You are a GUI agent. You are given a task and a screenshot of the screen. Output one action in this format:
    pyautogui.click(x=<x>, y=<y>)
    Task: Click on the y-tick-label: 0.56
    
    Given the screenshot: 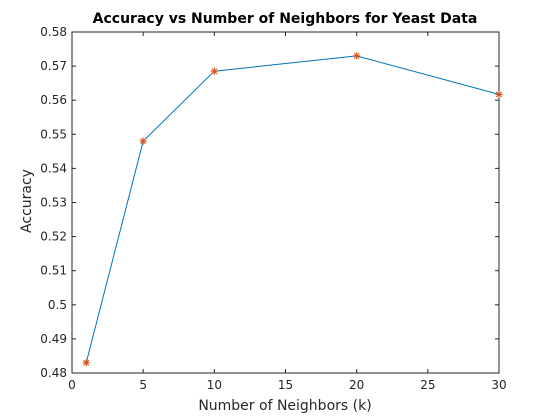 What is the action you would take?
    pyautogui.click(x=53, y=100)
    